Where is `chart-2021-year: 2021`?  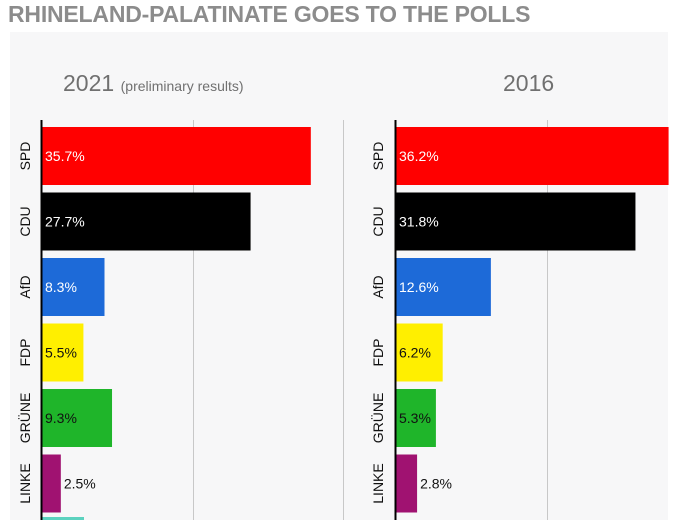
chart-2021-year: 2021 is located at coordinates (89, 83).